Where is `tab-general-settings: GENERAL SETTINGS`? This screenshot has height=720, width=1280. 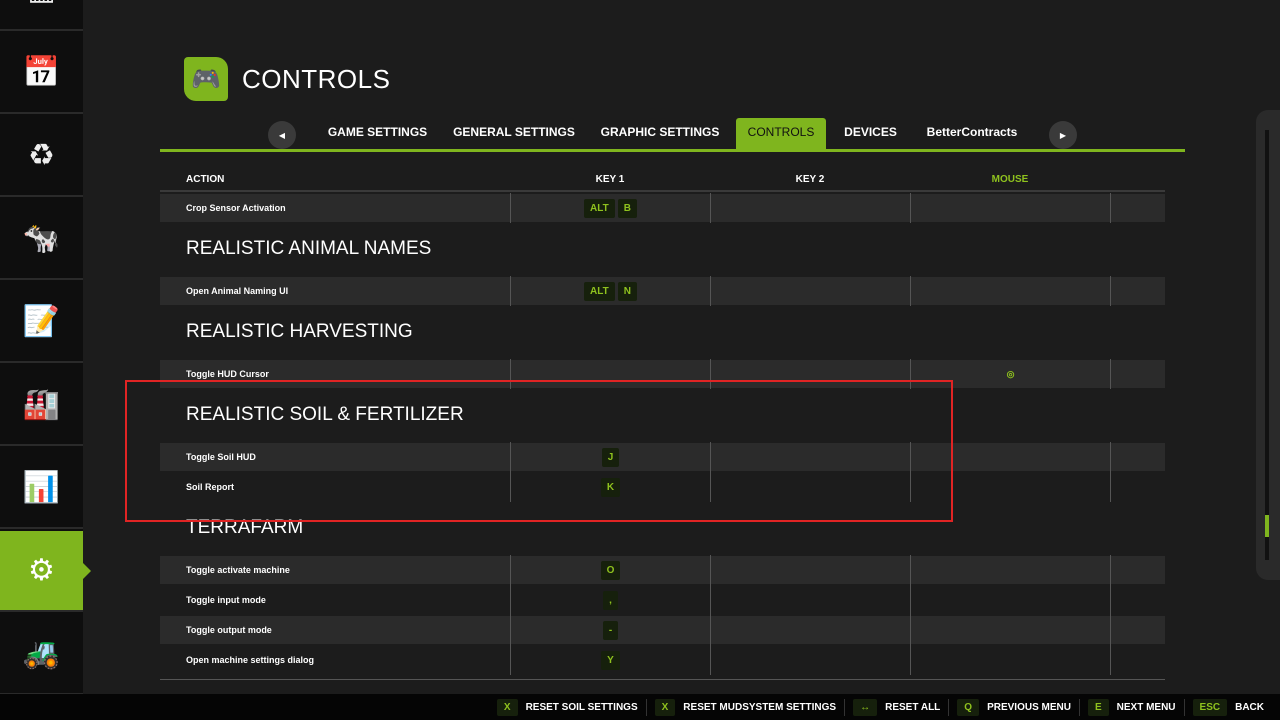 tab-general-settings: GENERAL SETTINGS is located at coordinates (514, 132).